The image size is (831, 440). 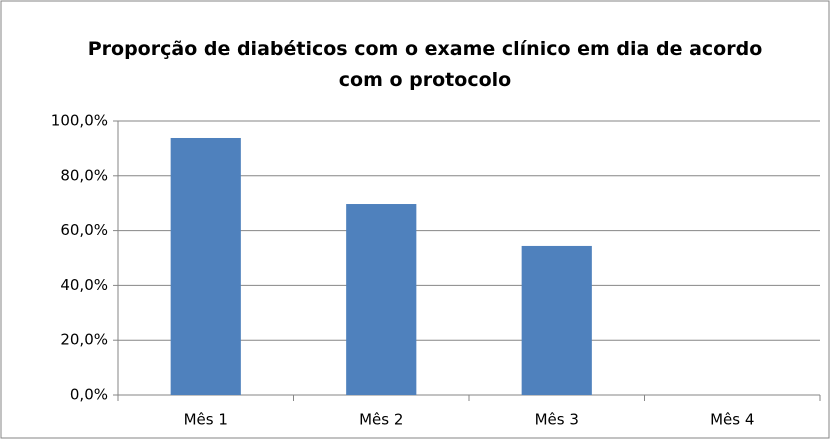 What do you see at coordinates (381, 420) in the screenshot?
I see `x-tick-label: Mês 2` at bounding box center [381, 420].